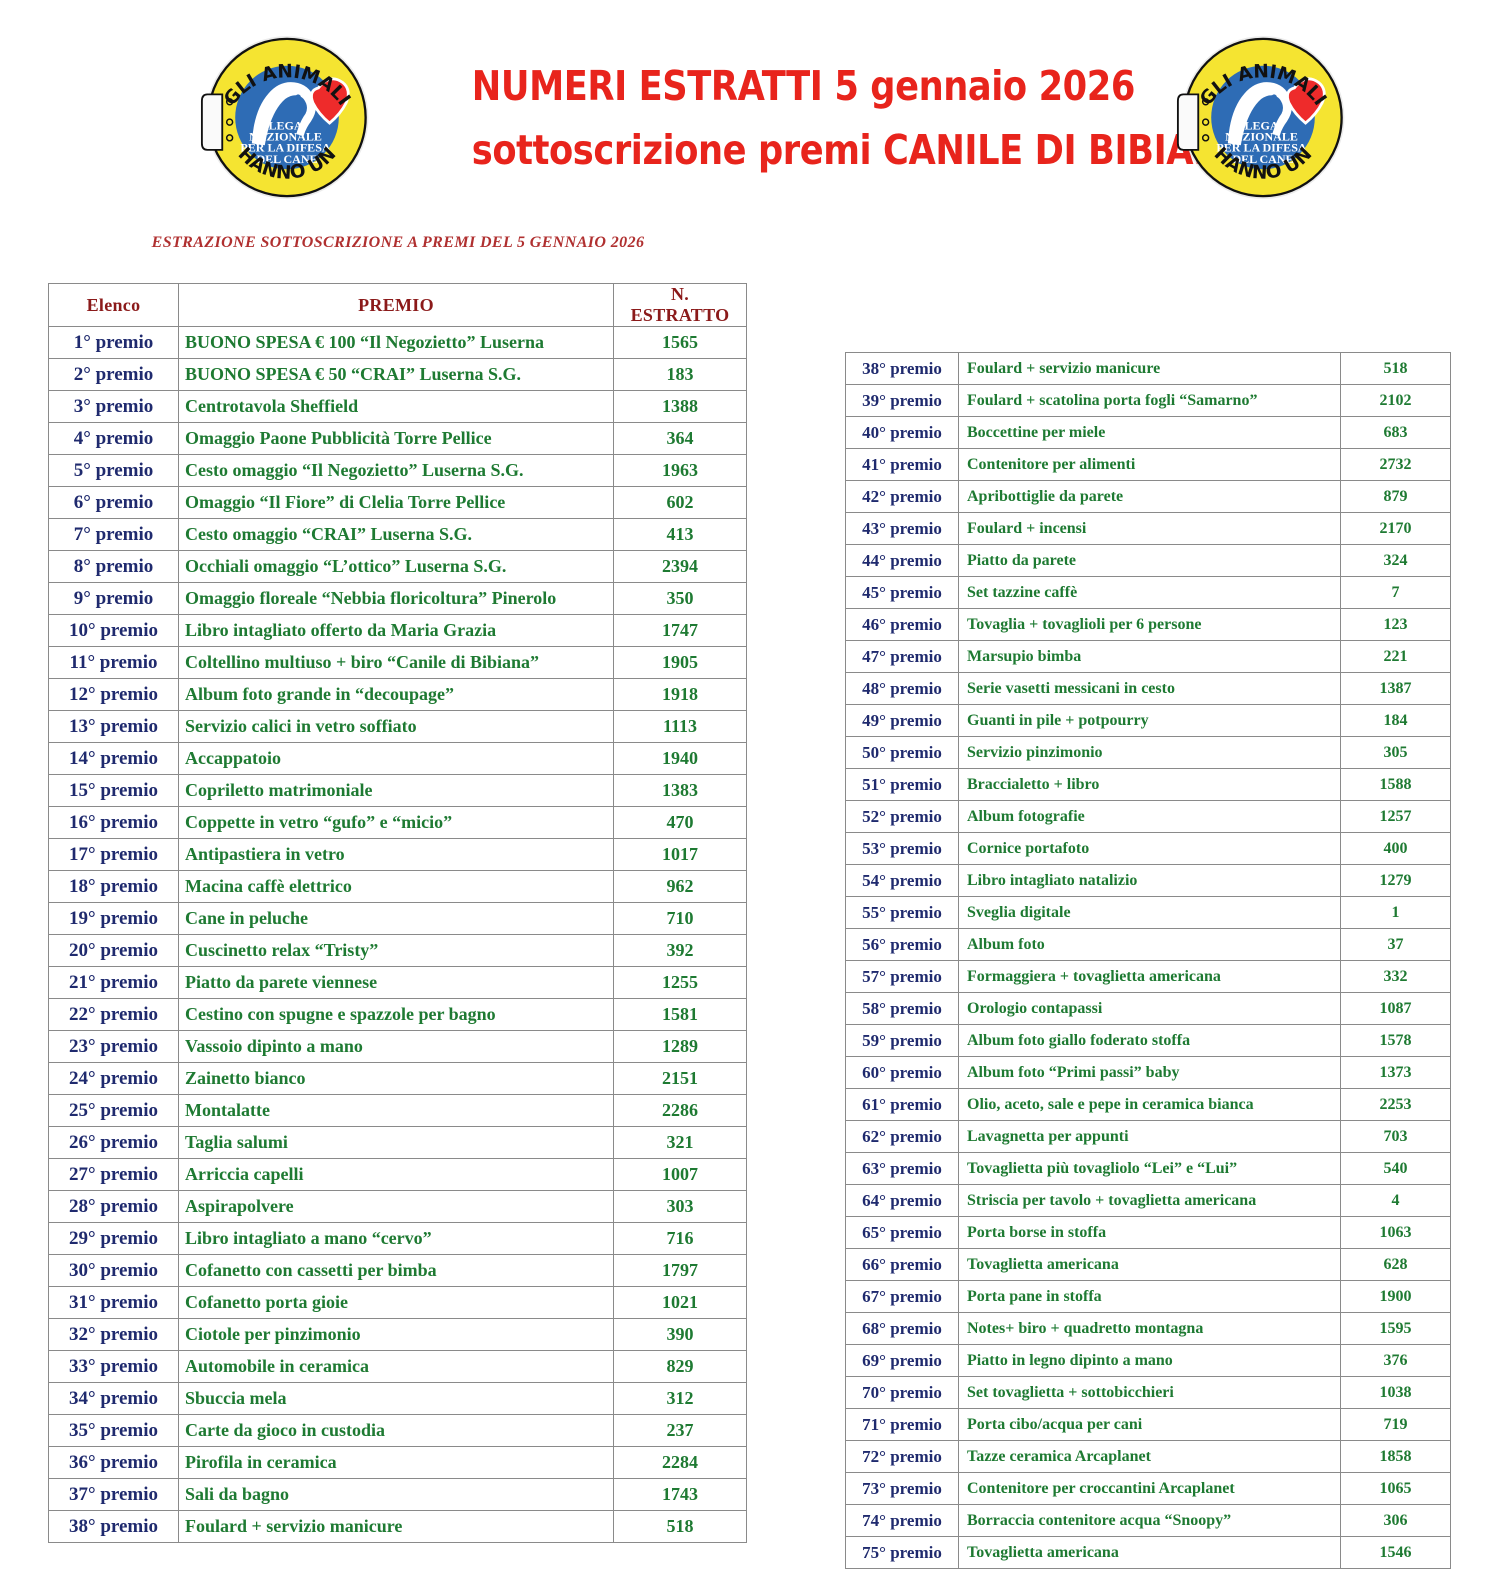 The height and width of the screenshot is (1569, 1496). I want to click on table-row: 58° premio Orologio contapassi 1087, so click(1148, 1008).